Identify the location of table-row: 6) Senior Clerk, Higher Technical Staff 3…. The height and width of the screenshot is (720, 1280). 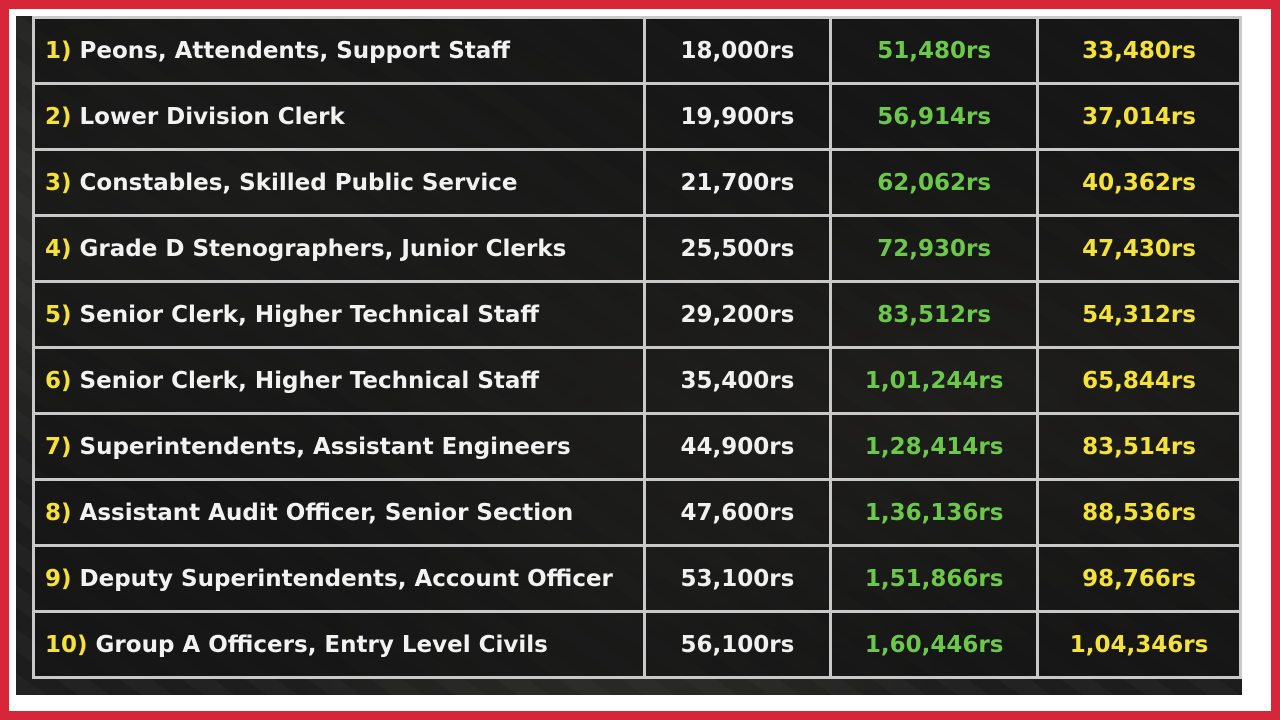
(637, 380).